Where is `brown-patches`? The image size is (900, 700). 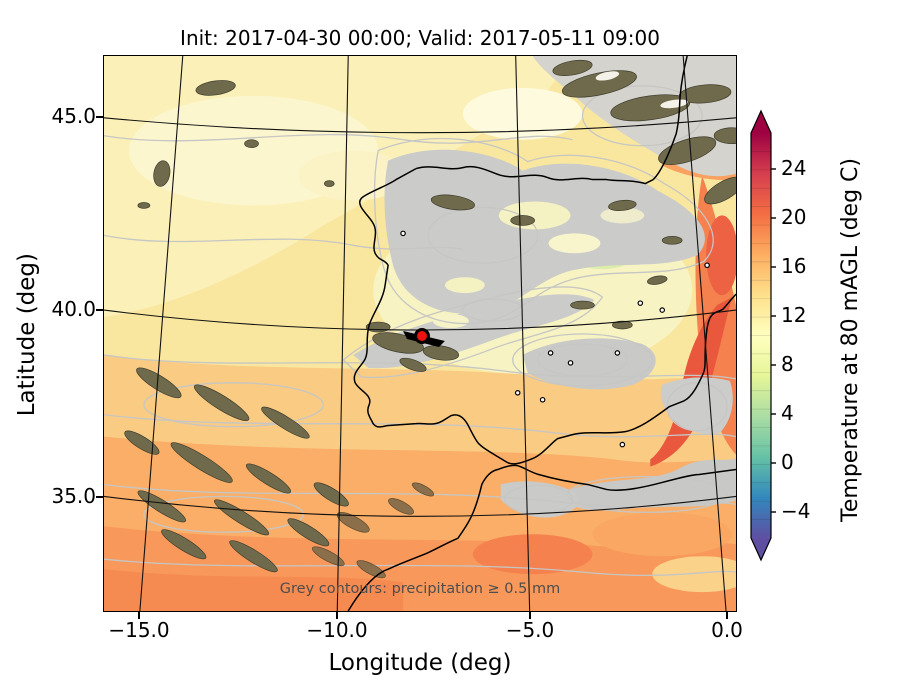 brown-patches is located at coordinates (373, 530).